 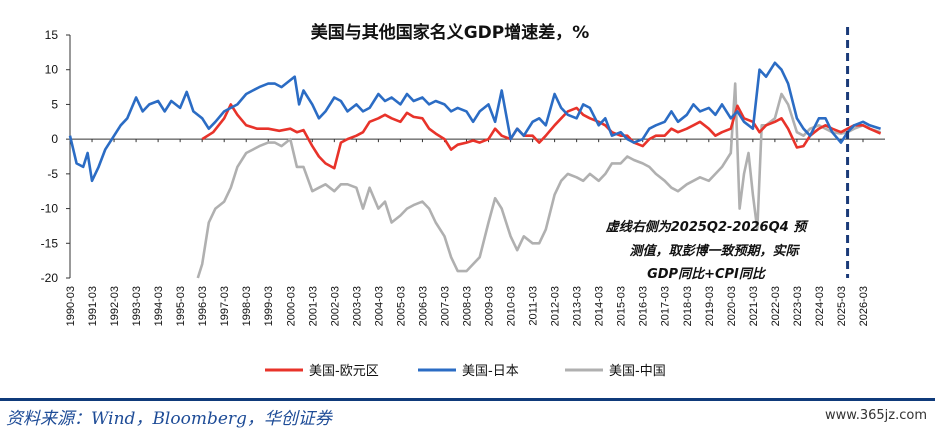 I want to click on x-tick-label: 2024-03, so click(x=820, y=306).